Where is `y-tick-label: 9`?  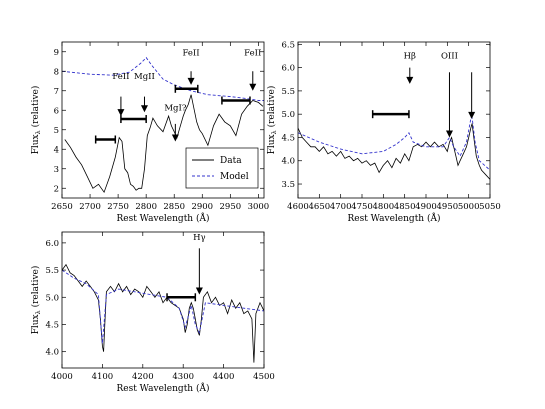
y-tick-label: 9 is located at coordinates (56, 53).